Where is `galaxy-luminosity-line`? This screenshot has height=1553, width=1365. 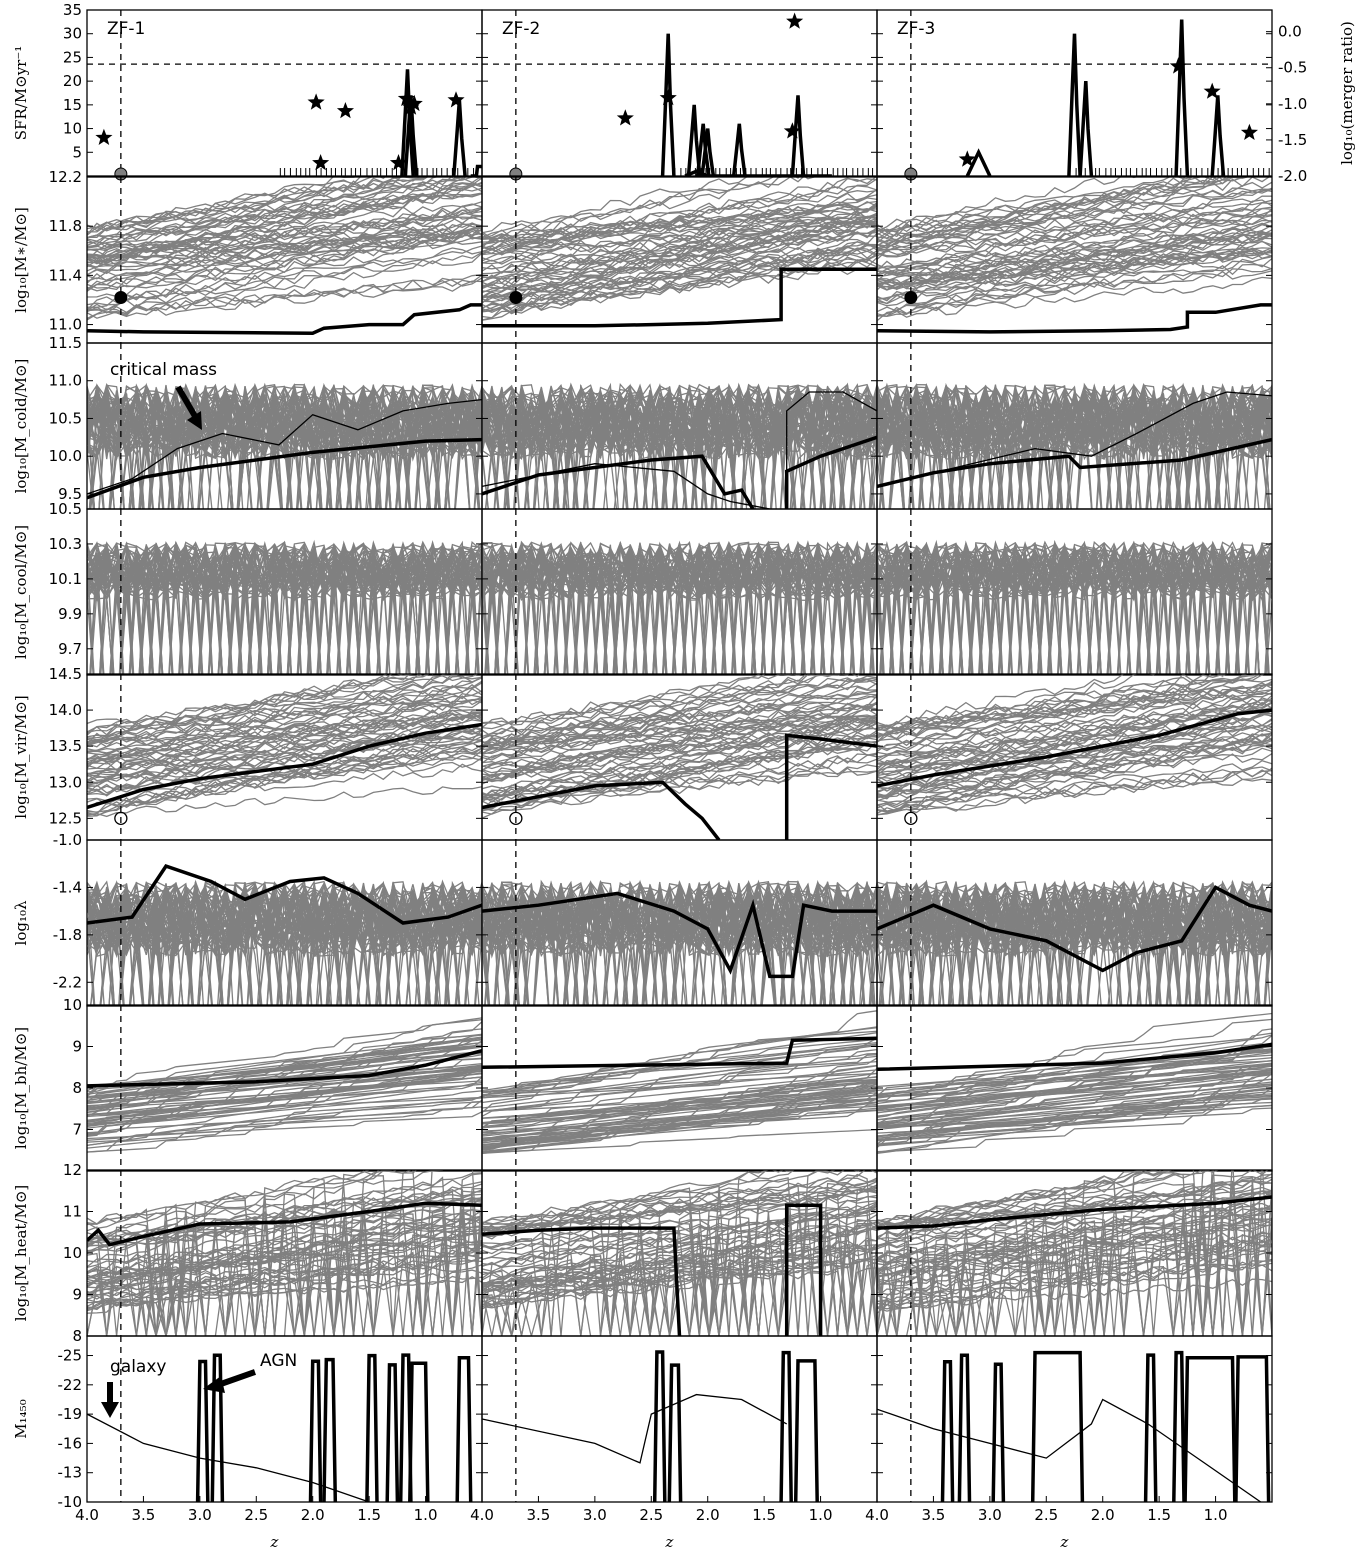 galaxy-luminosity-line is located at coordinates (635, 1428).